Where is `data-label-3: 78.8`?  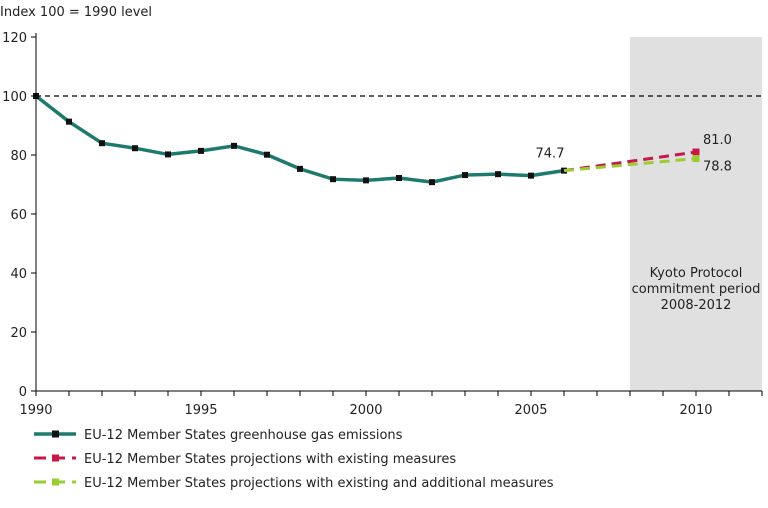 data-label-3: 78.8 is located at coordinates (717, 167).